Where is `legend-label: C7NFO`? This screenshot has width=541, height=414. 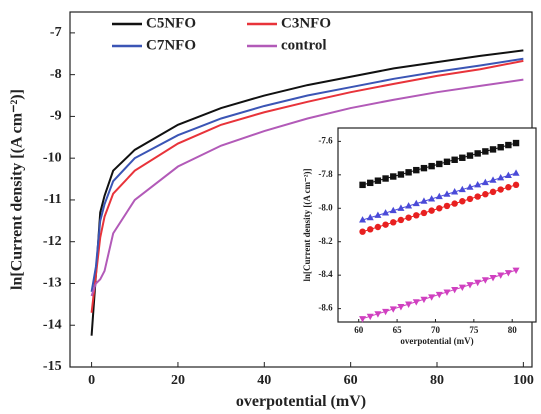 legend-label: C7NFO is located at coordinates (171, 45).